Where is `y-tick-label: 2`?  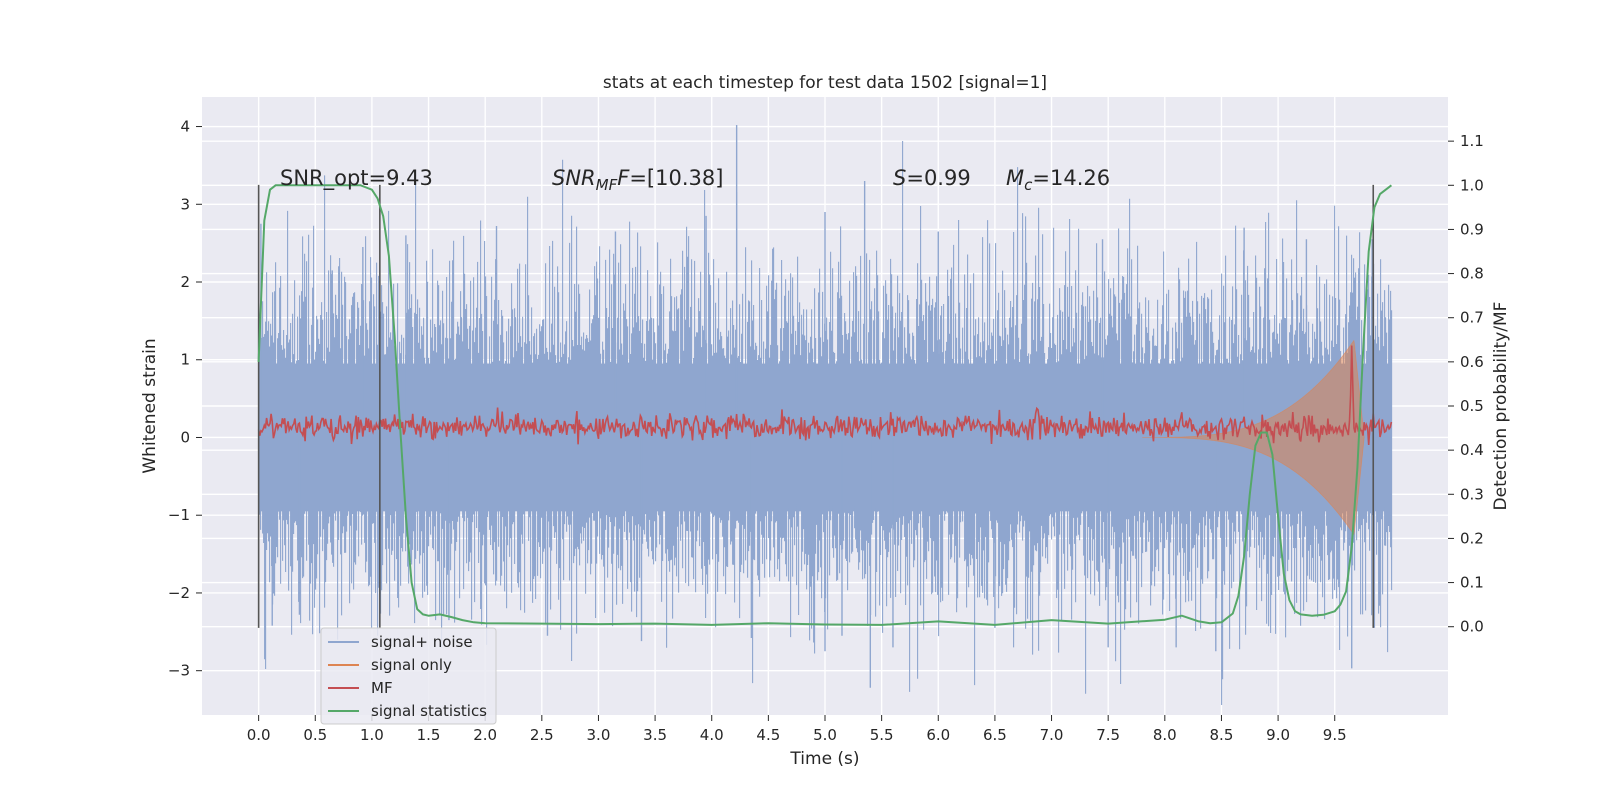 y-tick-label: 2 is located at coordinates (185, 282).